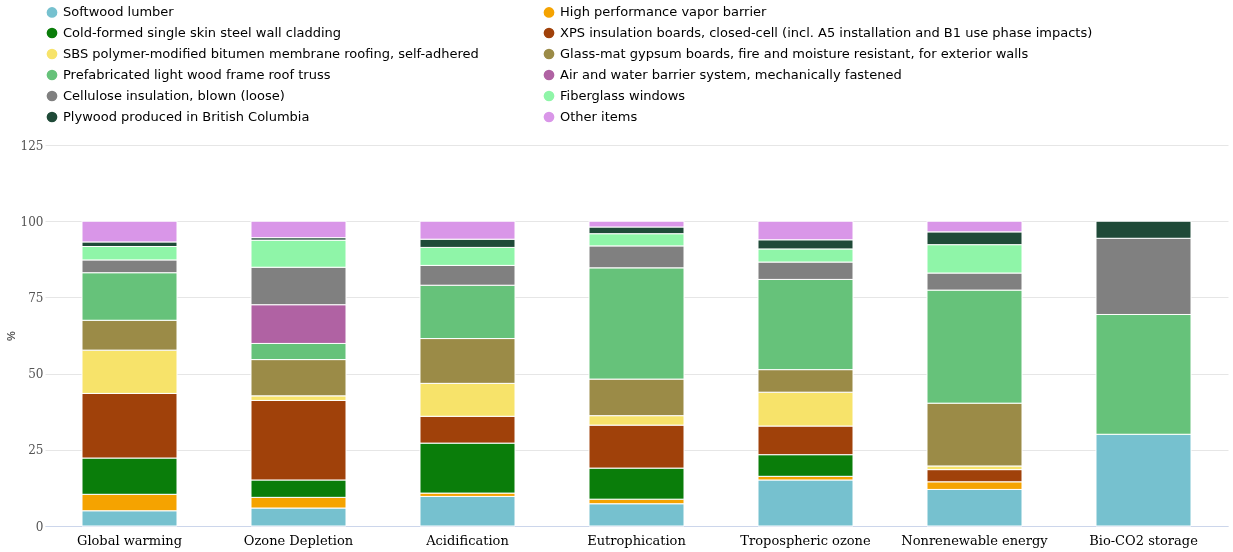 The width and height of the screenshot is (1233, 552). What do you see at coordinates (975, 540) in the screenshot?
I see `x-tick-label: Nonrenewable energy` at bounding box center [975, 540].